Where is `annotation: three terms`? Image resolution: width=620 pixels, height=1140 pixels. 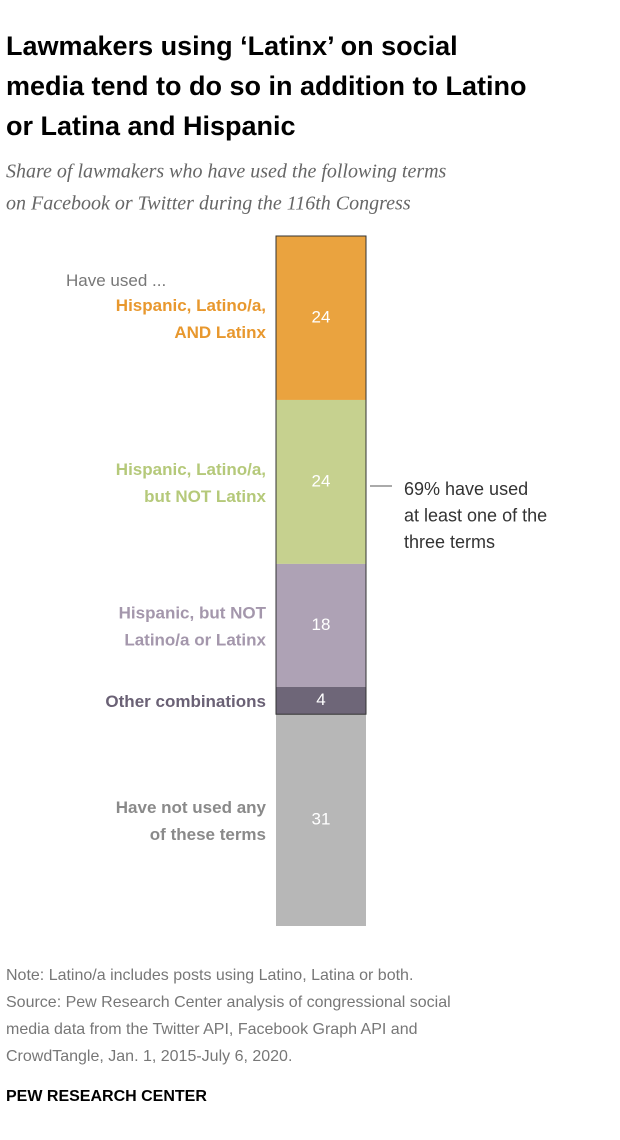 annotation: three terms is located at coordinates (449, 542).